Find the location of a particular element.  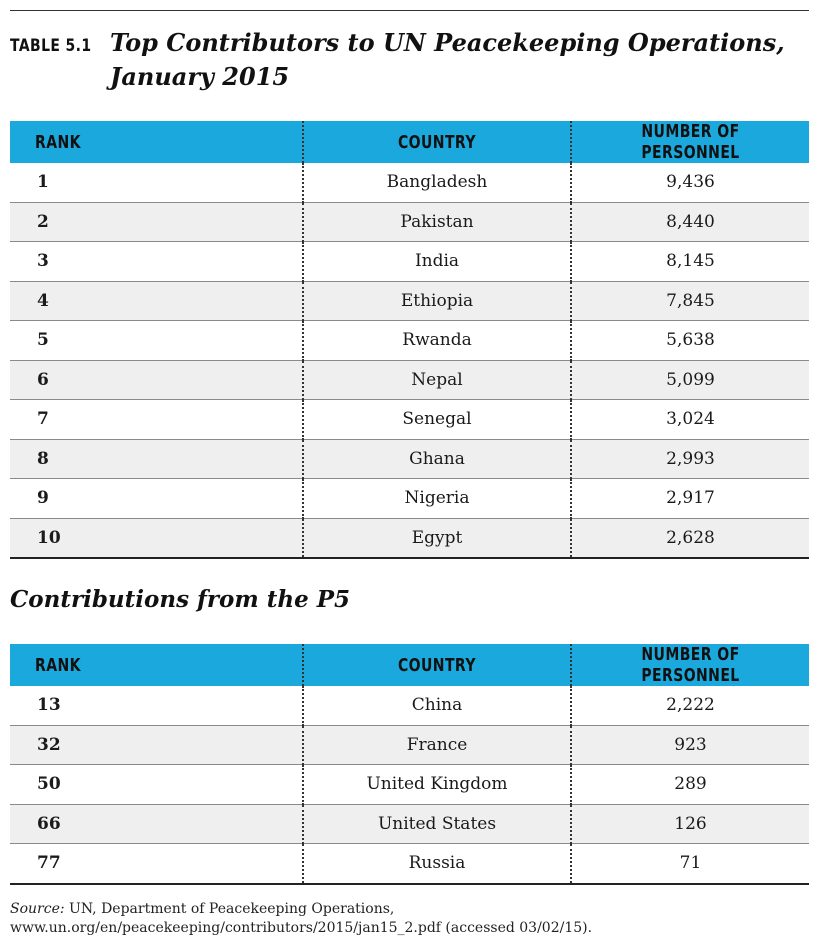

personnel-cell: 2,222 is located at coordinates (689, 705).